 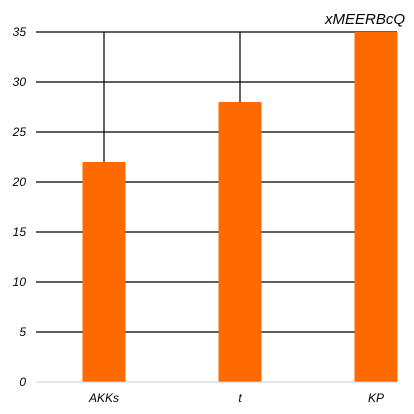 What do you see at coordinates (172, 97) in the screenshot?
I see `category-lines` at bounding box center [172, 97].